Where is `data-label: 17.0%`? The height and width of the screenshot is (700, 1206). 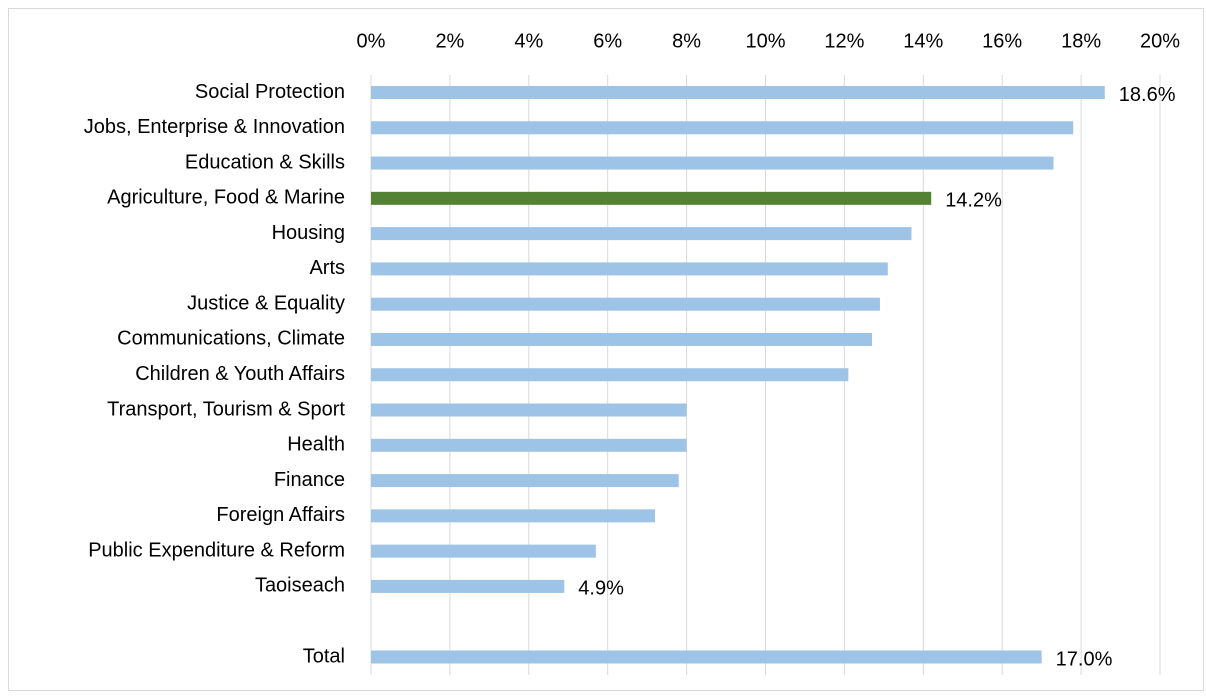 data-label: 17.0% is located at coordinates (1084, 659).